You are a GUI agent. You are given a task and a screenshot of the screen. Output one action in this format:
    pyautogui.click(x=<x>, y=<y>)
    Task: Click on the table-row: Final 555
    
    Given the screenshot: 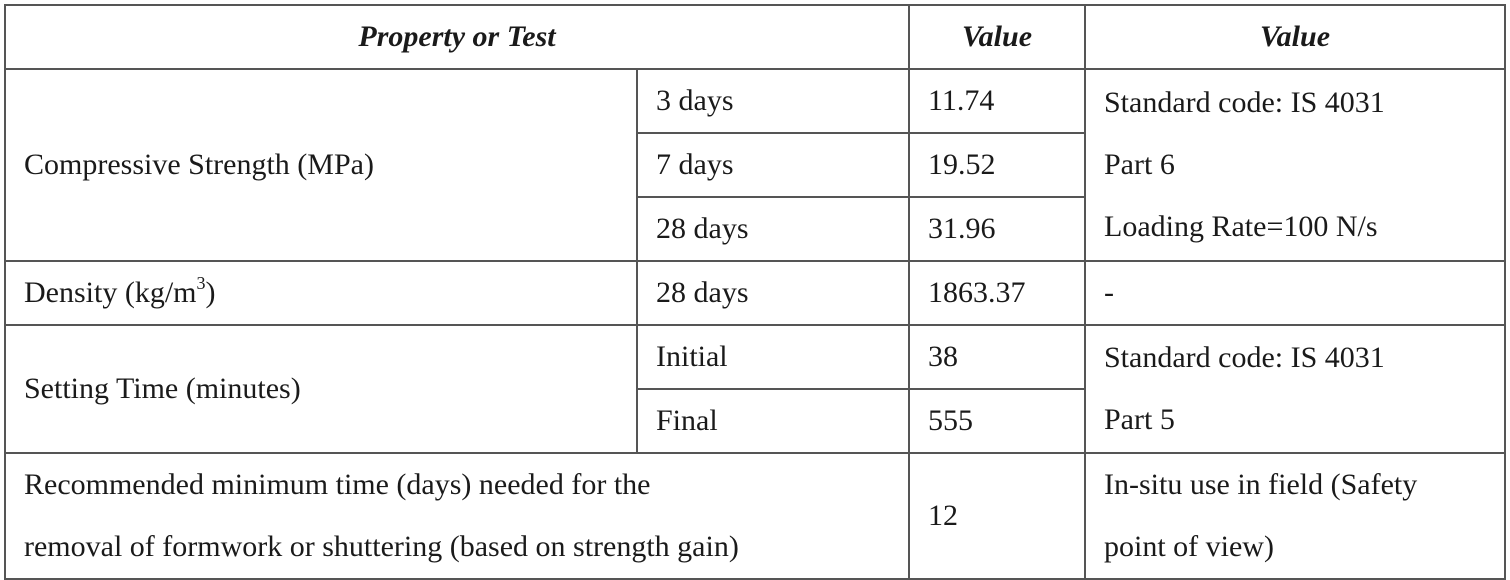 What is the action you would take?
    pyautogui.click(x=755, y=421)
    